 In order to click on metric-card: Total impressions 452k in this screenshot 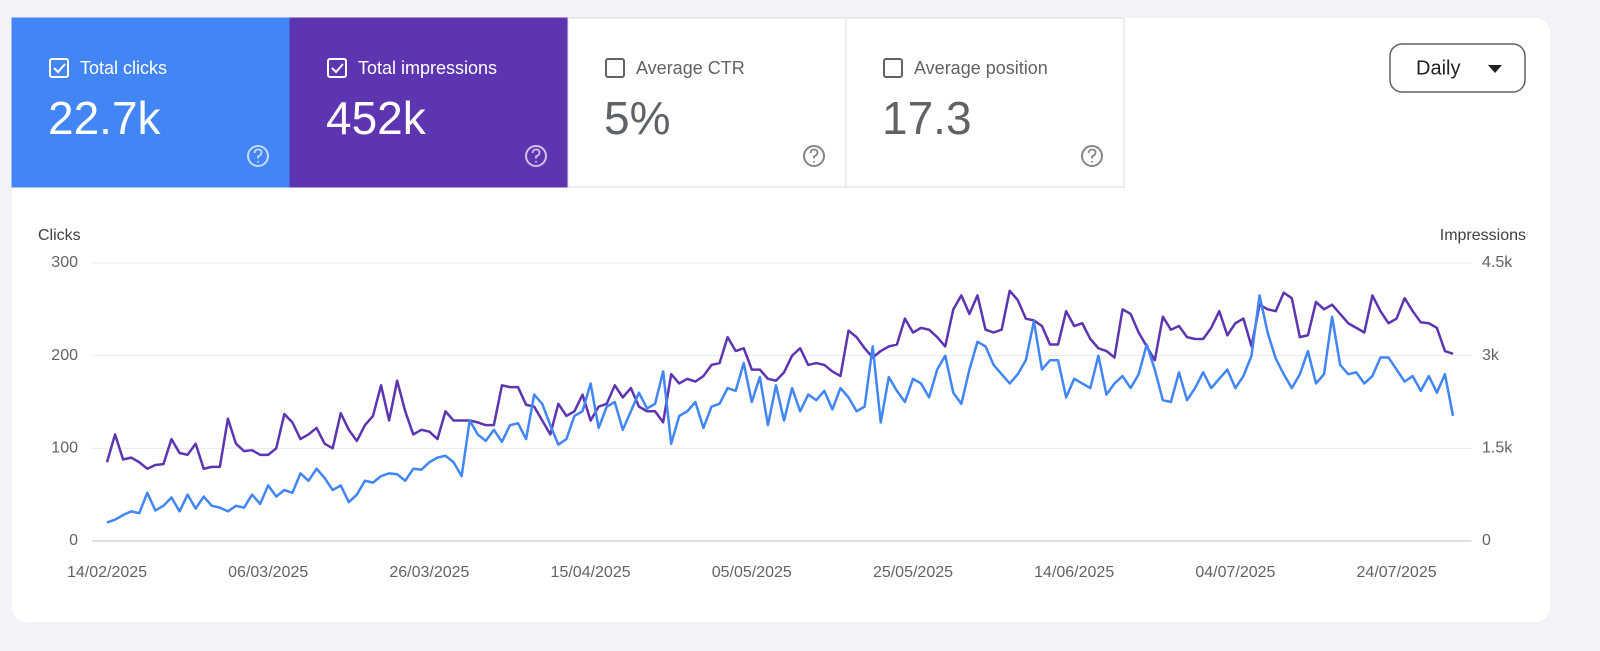, I will do `click(429, 102)`.